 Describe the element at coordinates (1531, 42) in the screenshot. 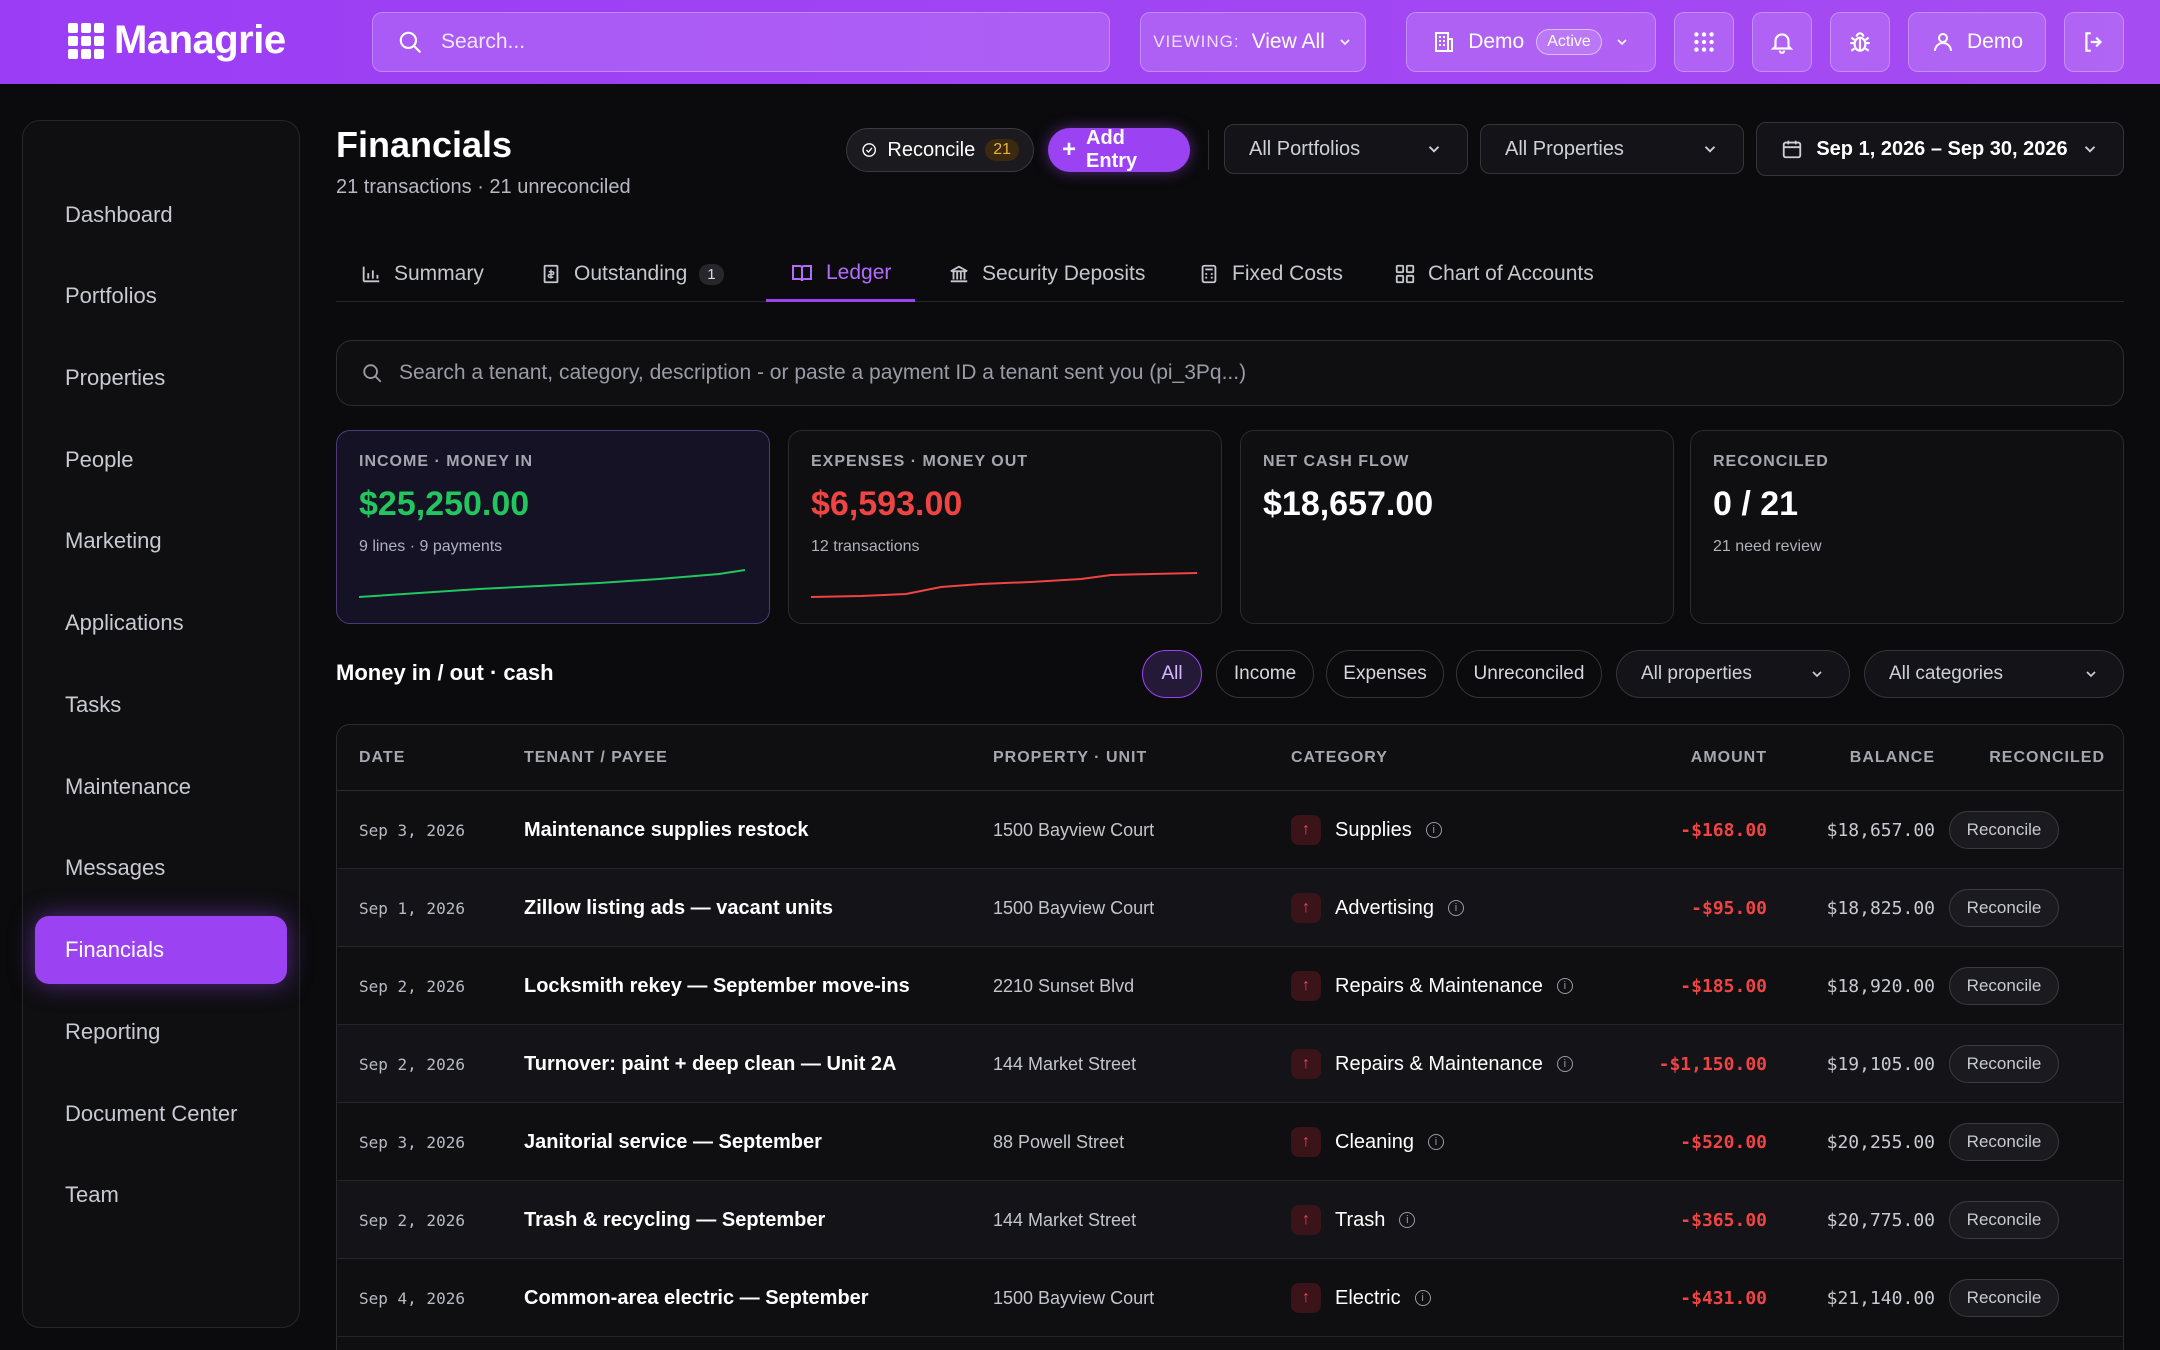

I see `org-switcher: Demo Active` at that location.